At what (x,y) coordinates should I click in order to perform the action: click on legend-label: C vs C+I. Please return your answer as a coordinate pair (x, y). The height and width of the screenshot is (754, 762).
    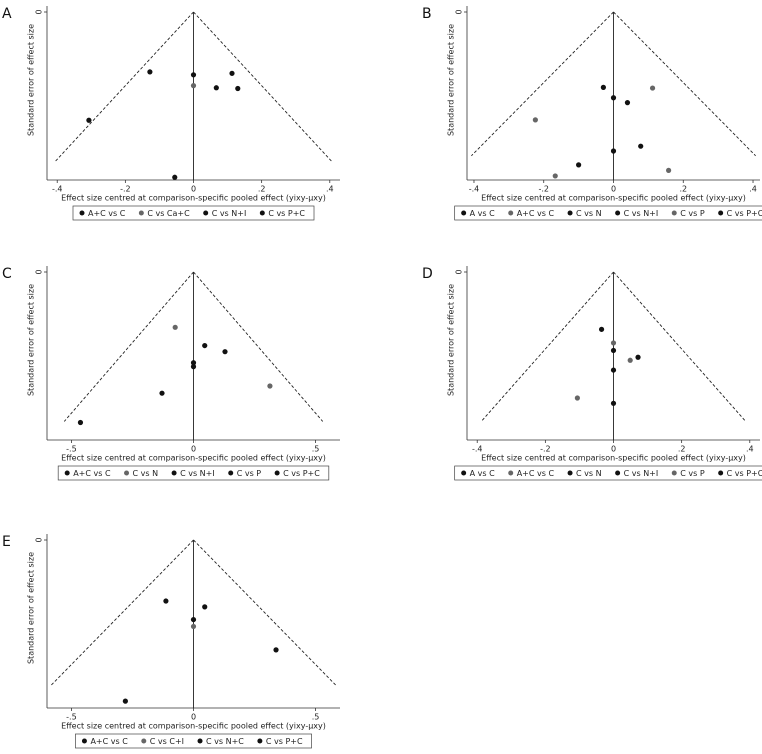
    Looking at the image, I should click on (167, 741).